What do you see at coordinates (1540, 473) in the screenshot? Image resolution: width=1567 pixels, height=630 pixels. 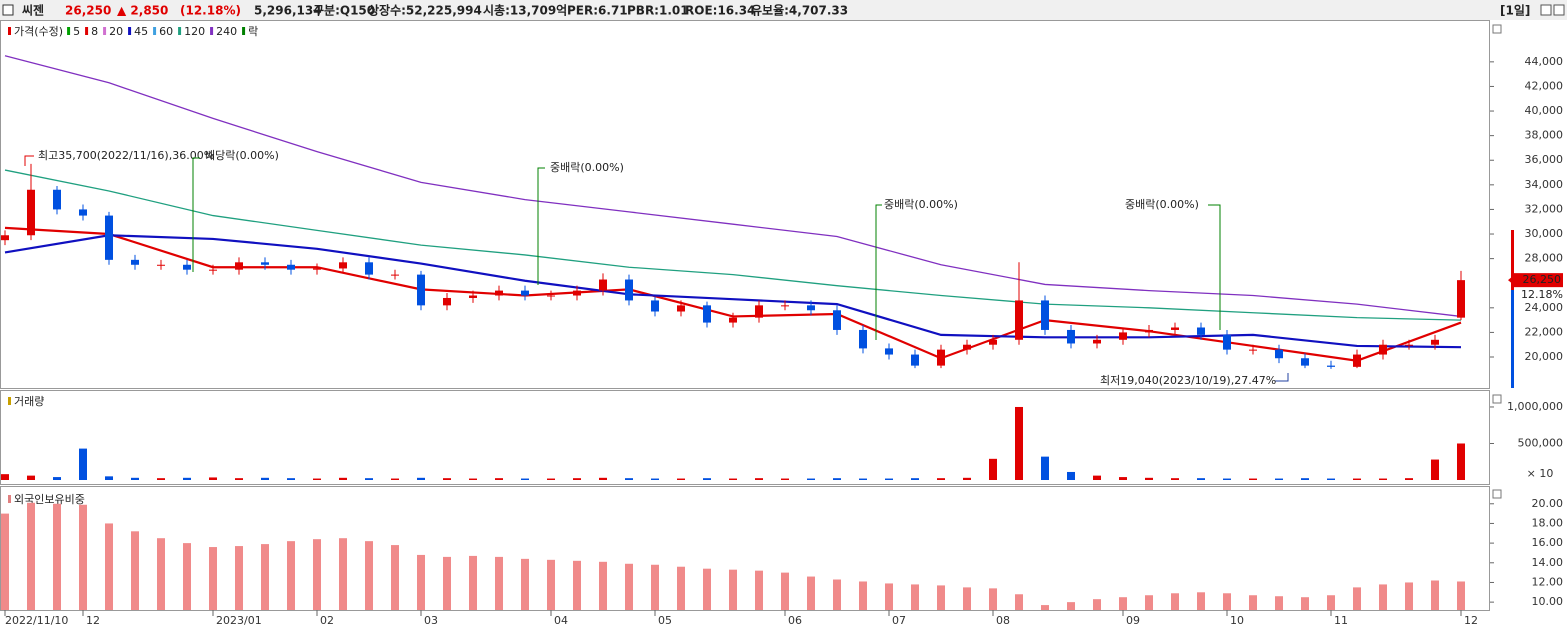 I see `unit-label: × 10` at bounding box center [1540, 473].